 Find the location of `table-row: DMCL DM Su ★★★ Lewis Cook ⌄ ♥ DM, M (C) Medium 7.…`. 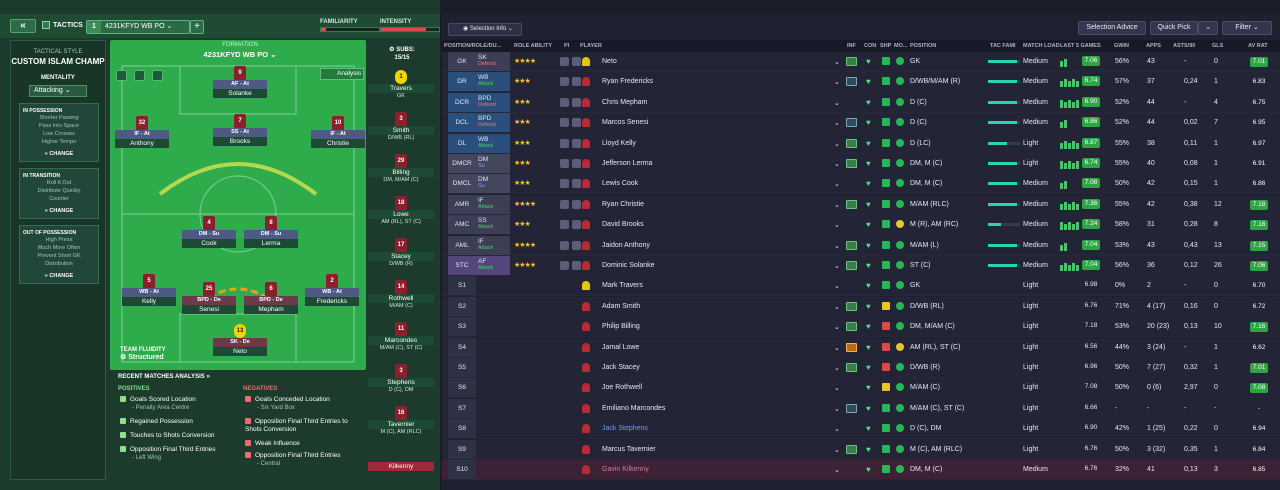

table-row: DMCL DM Su ★★★ Lewis Cook ⌄ ♥ DM, M (C) Medium 7.… is located at coordinates (861, 184).